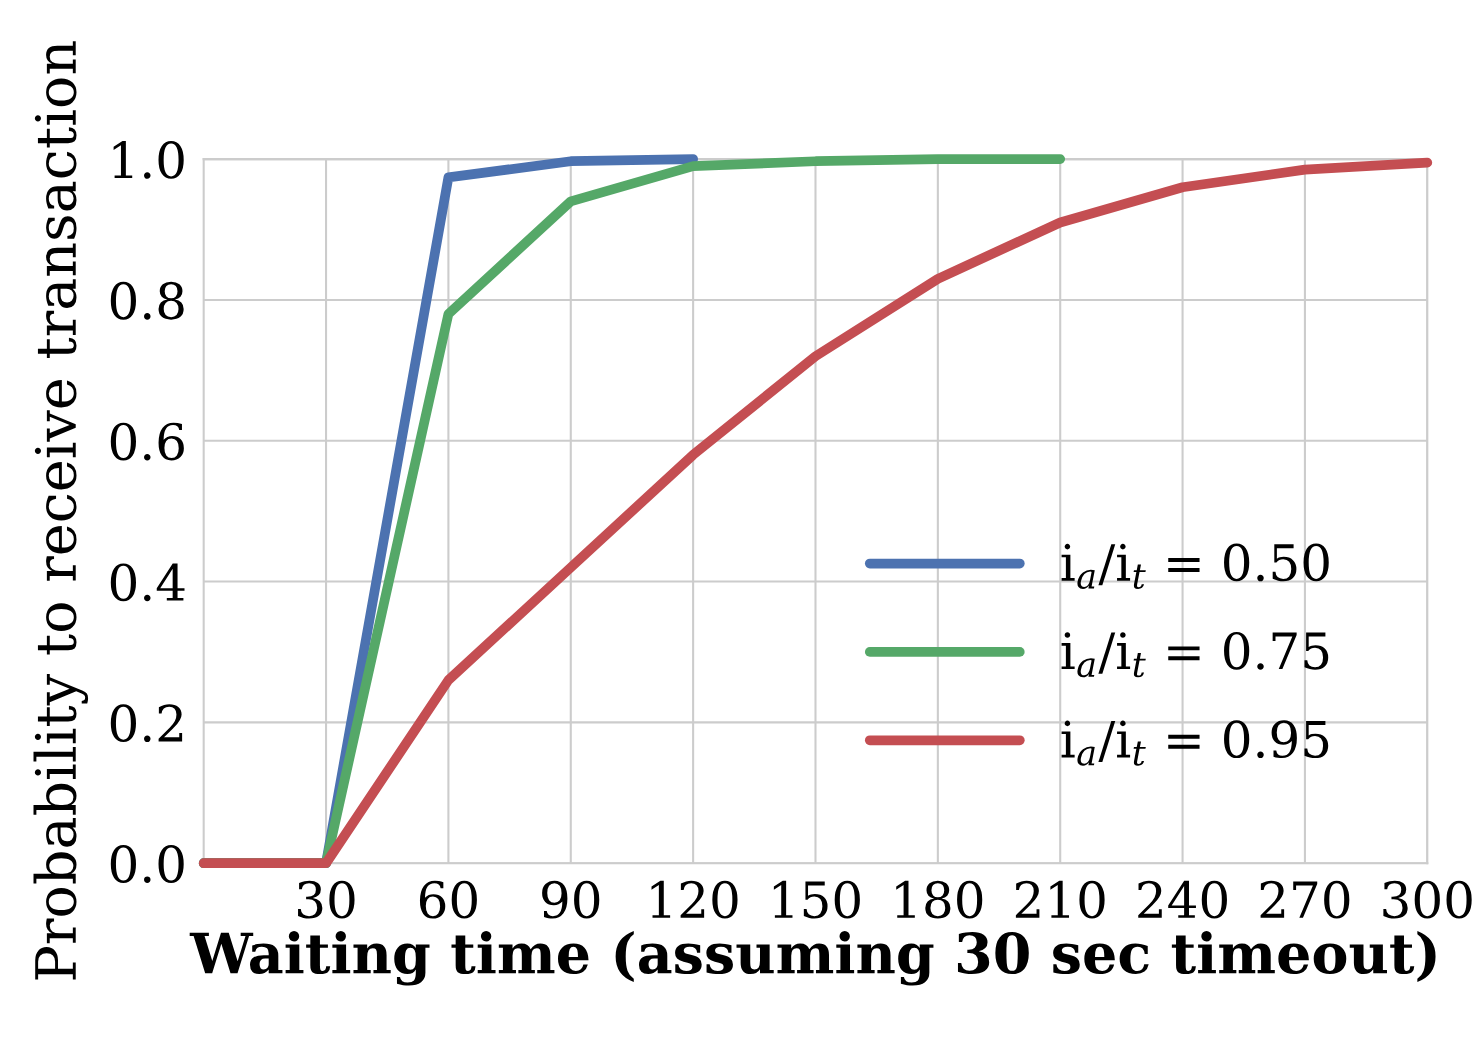 This screenshot has width=1476, height=1040. What do you see at coordinates (1427, 899) in the screenshot?
I see `x-tick-label: 300` at bounding box center [1427, 899].